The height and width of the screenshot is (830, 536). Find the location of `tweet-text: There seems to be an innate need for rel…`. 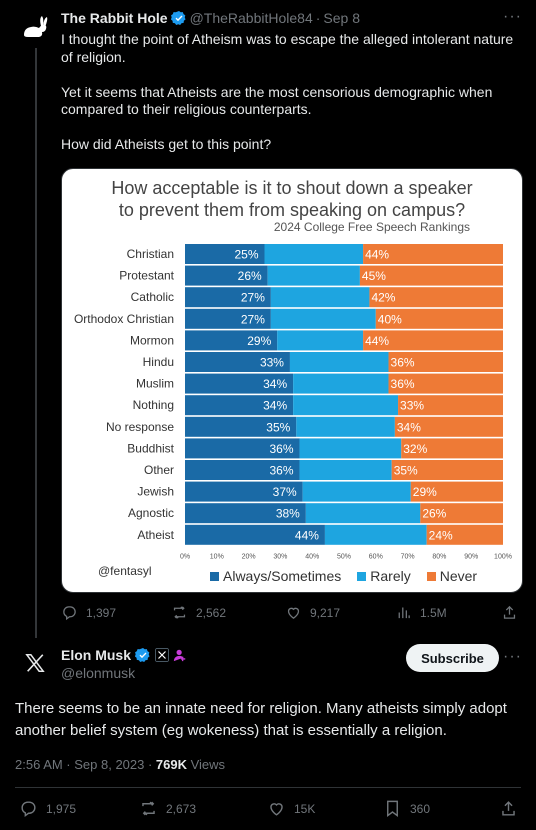

tweet-text: There seems to be an innate need for rel… is located at coordinates (261, 719).